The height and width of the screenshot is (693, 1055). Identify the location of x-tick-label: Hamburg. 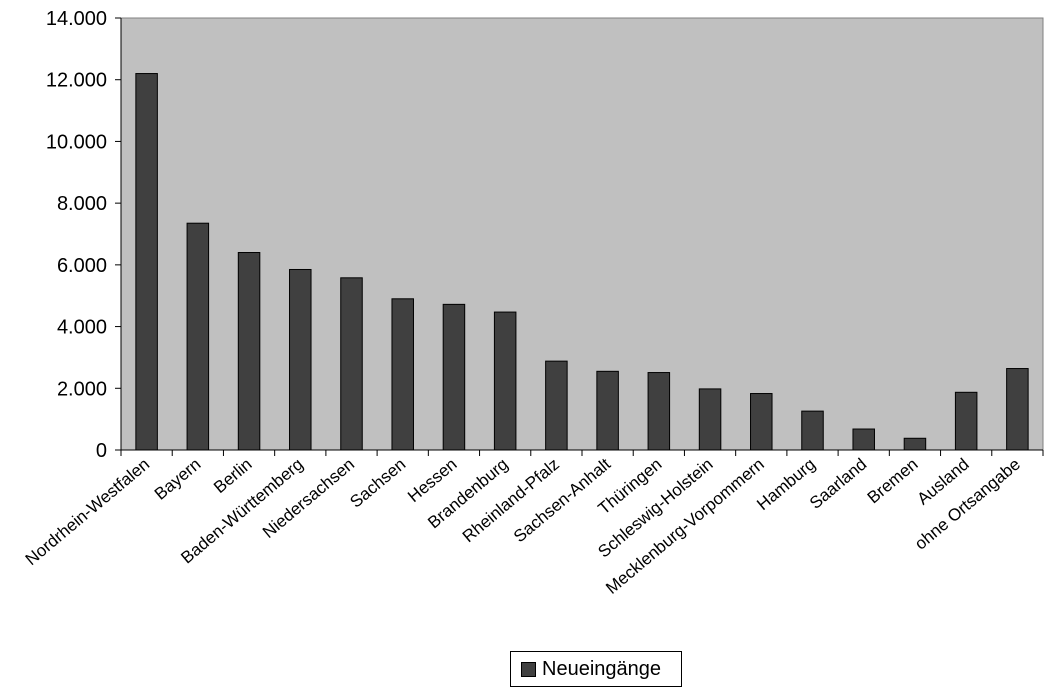
(786, 484).